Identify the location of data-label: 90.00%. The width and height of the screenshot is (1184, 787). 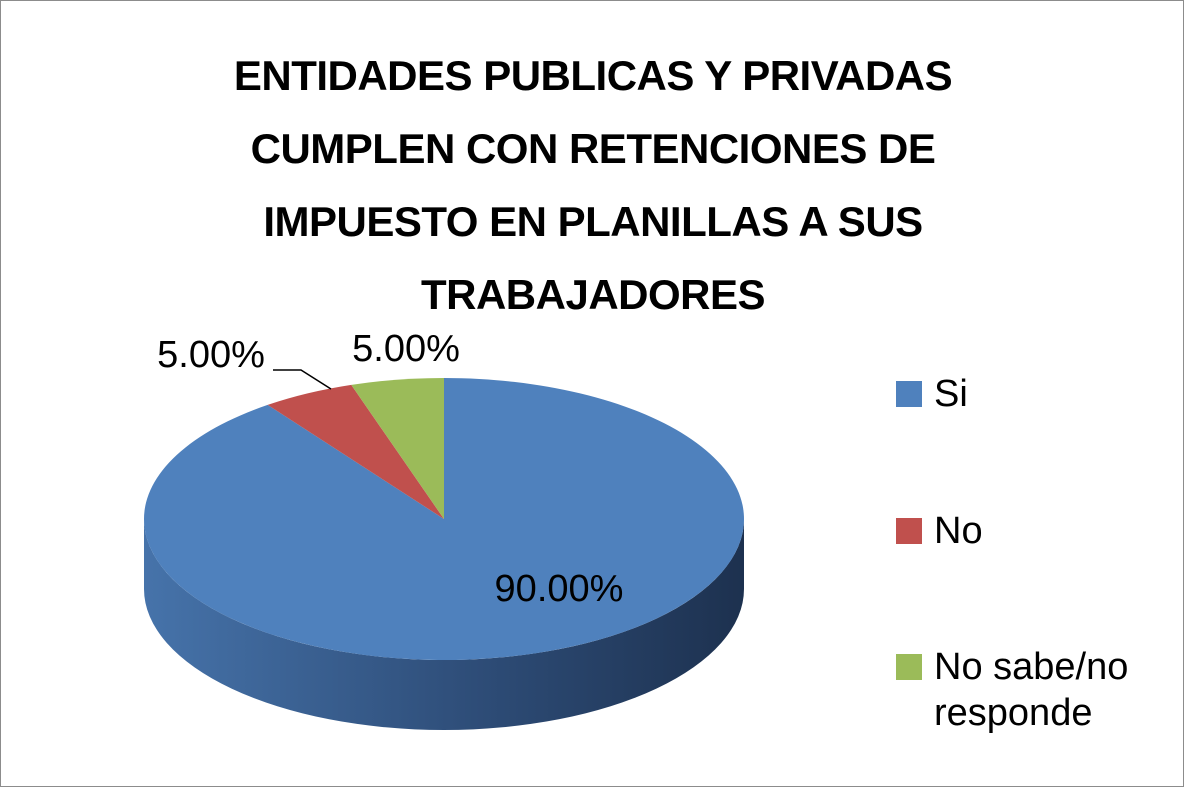
(559, 589).